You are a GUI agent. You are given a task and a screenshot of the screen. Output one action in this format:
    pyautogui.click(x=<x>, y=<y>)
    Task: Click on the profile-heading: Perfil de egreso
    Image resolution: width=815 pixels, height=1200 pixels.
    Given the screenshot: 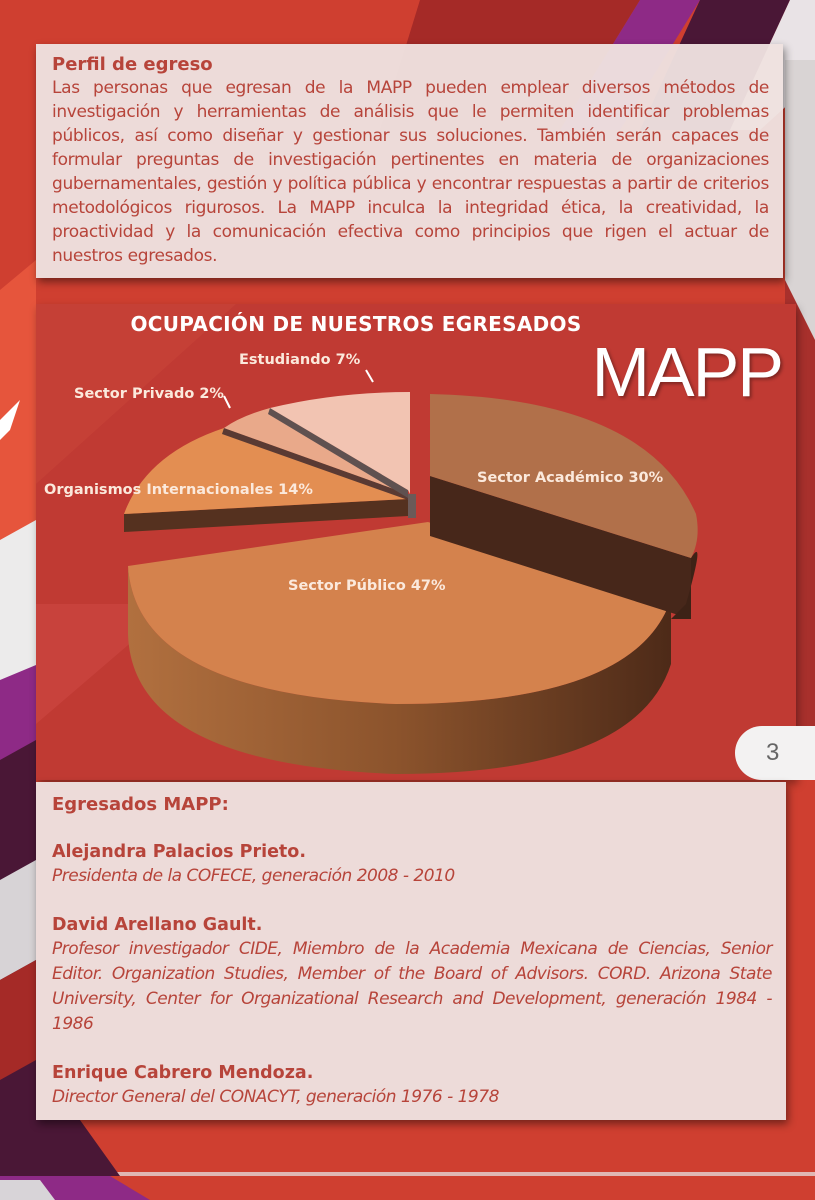 What is the action you would take?
    pyautogui.click(x=132, y=64)
    